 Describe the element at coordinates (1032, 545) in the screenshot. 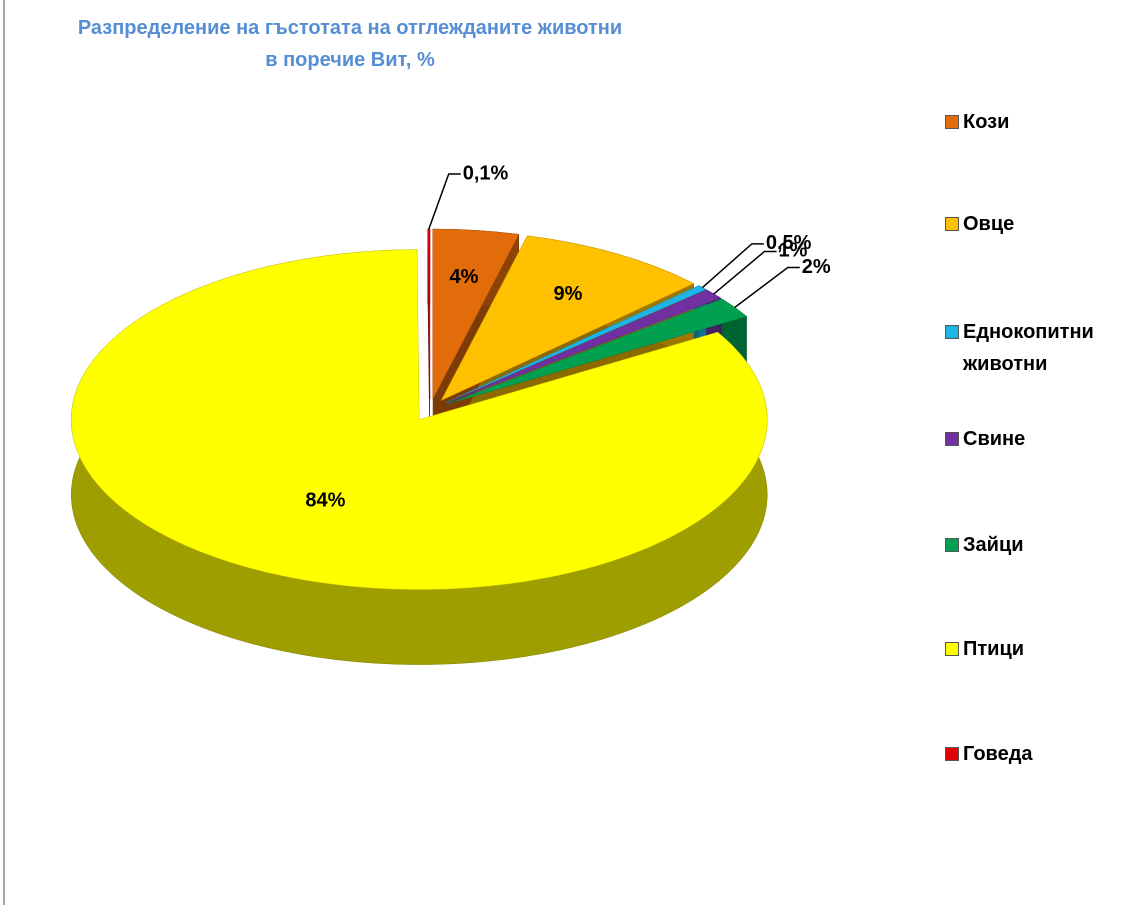

I see `legend-item: Зайци` at that location.